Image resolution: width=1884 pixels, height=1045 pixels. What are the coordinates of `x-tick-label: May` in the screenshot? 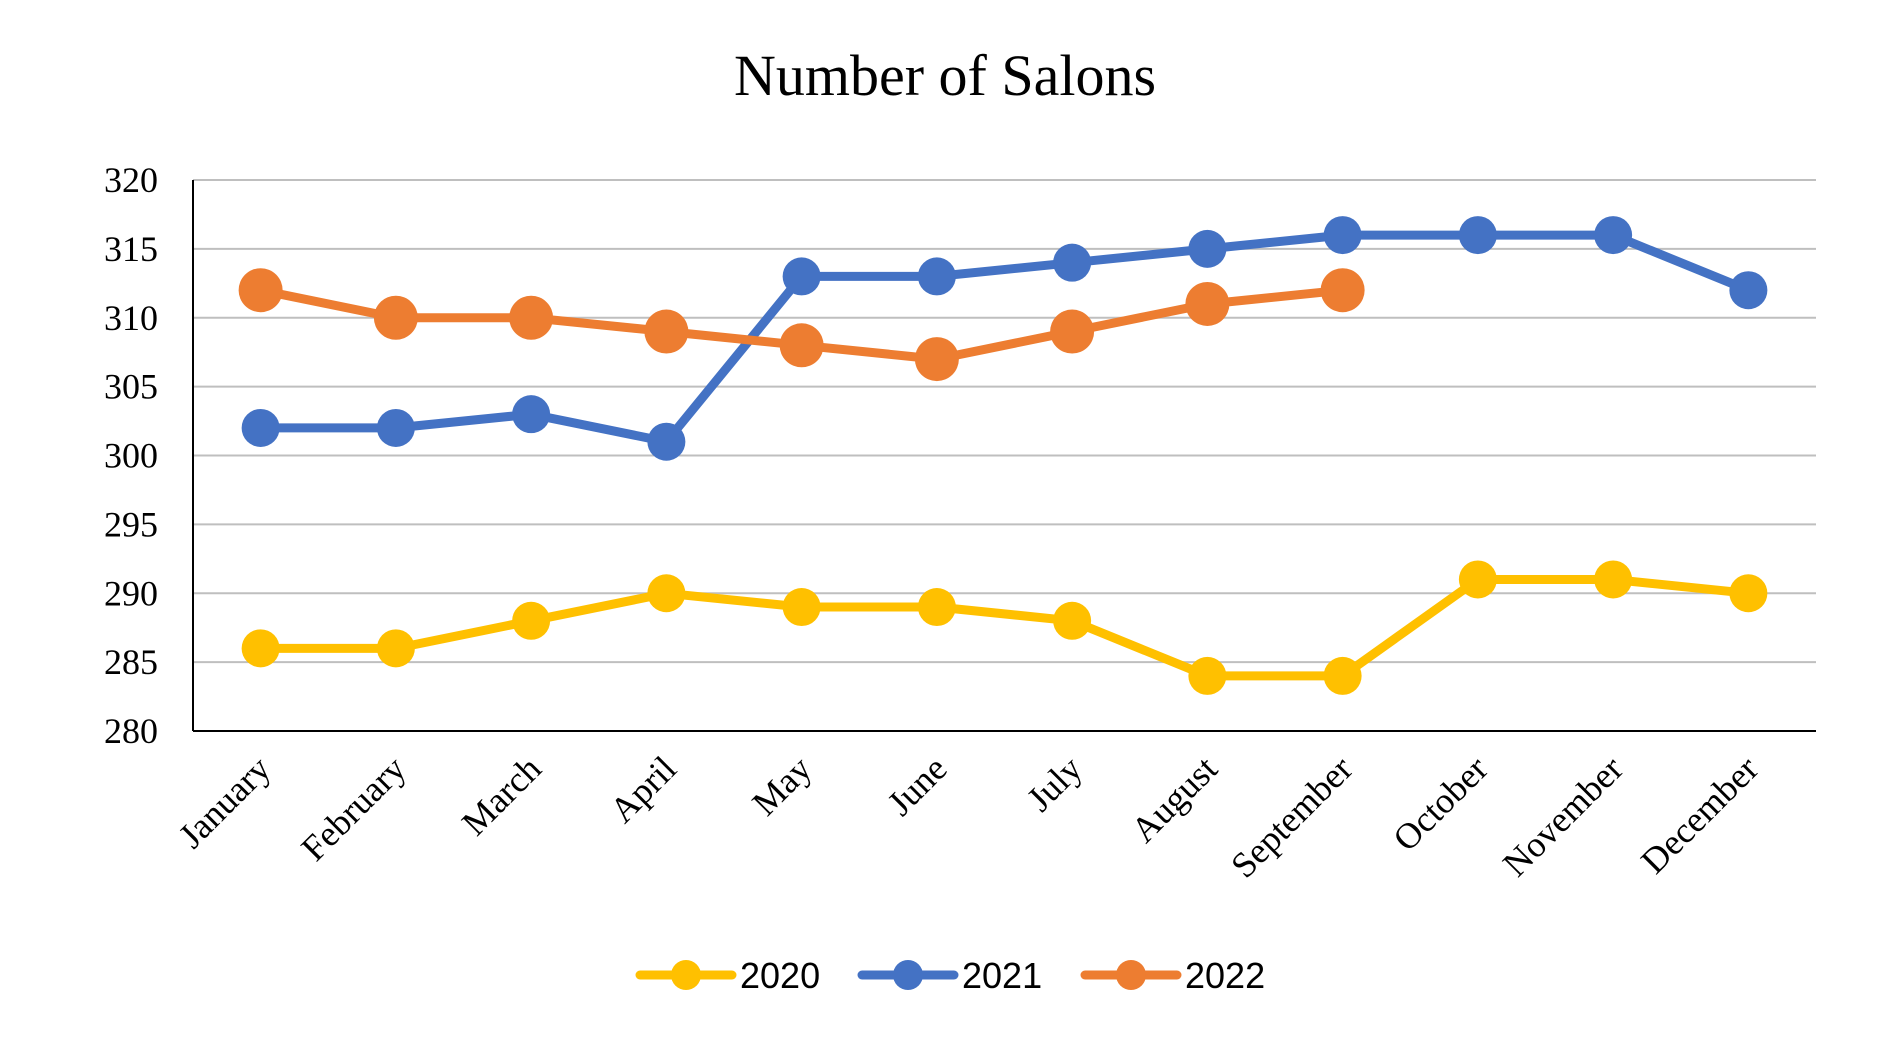 It's located at (781, 785).